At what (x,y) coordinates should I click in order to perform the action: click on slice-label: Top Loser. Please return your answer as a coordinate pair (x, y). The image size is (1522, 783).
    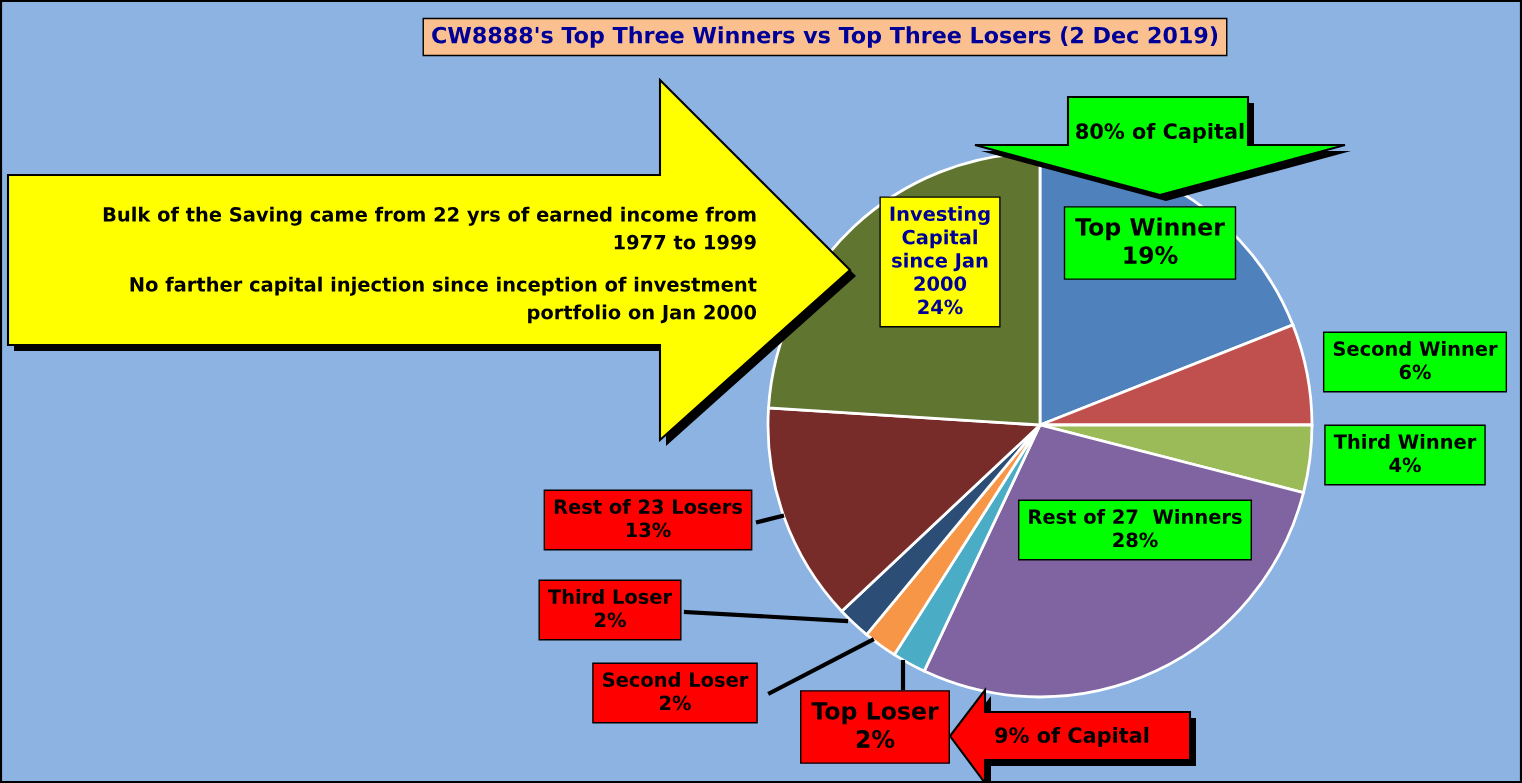
    Looking at the image, I should click on (875, 713).